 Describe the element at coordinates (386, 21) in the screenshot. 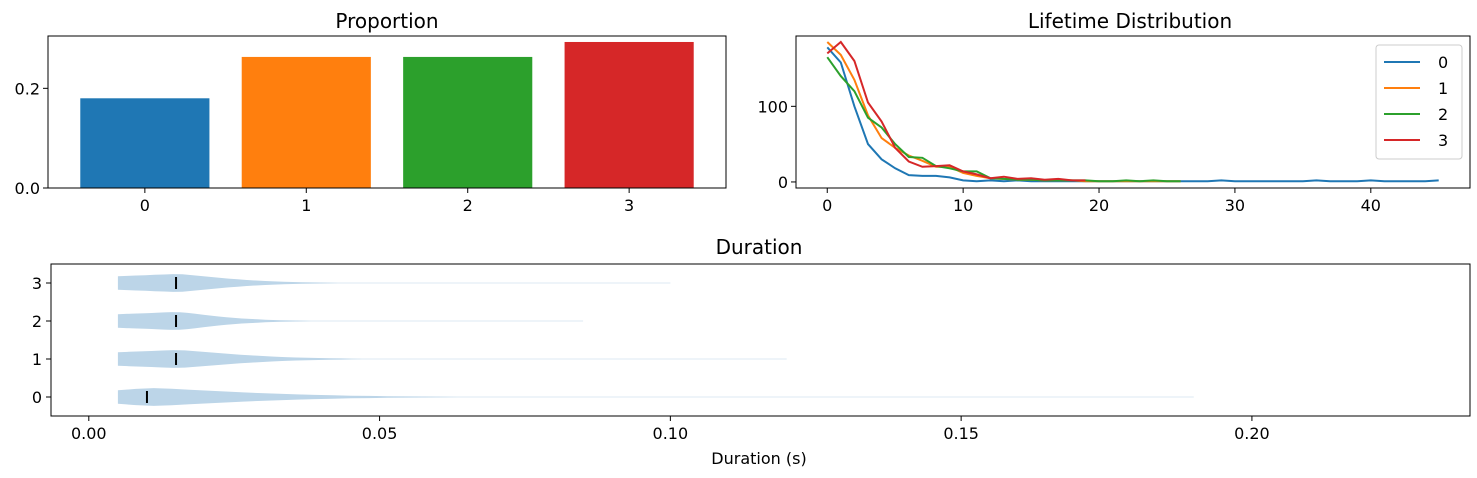

I see `proportion-title: Proportion` at that location.